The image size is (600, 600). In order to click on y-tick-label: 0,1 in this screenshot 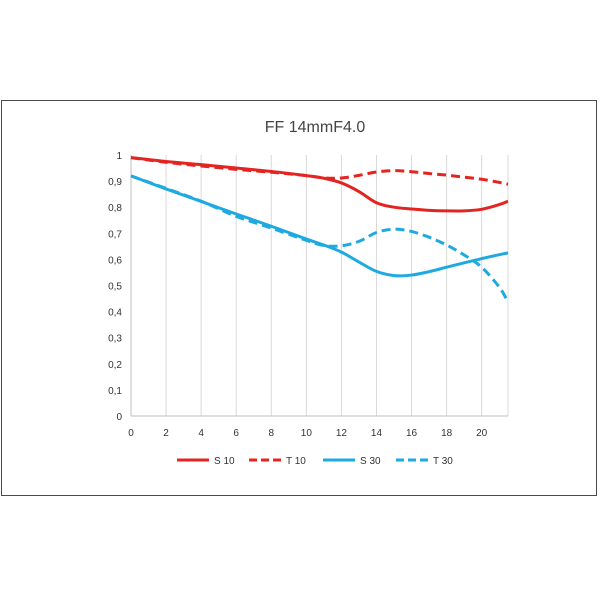, I will do `click(115, 391)`.